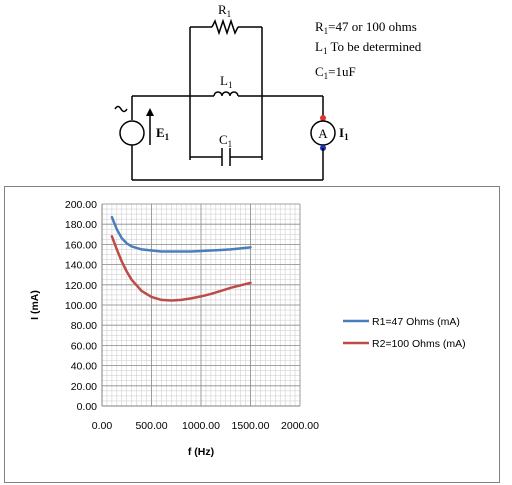 The height and width of the screenshot is (485, 512). Describe the element at coordinates (323, 118) in the screenshot. I see `meter-positive-terminal` at that location.